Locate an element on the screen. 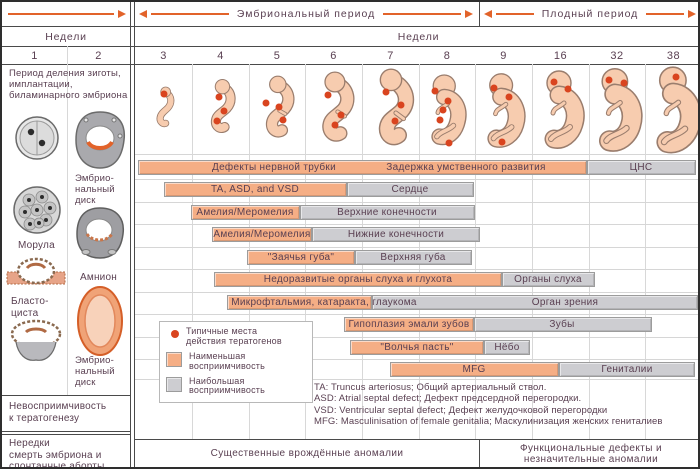  sidebar-weeks-header: Недели is located at coordinates (66, 36).